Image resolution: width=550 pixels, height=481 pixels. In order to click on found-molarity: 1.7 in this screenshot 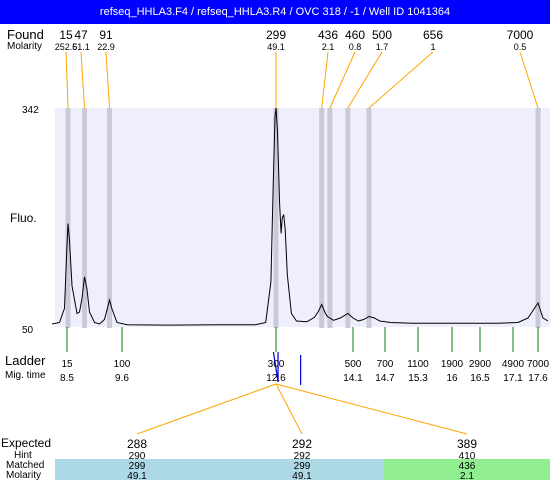, I will do `click(382, 47)`.